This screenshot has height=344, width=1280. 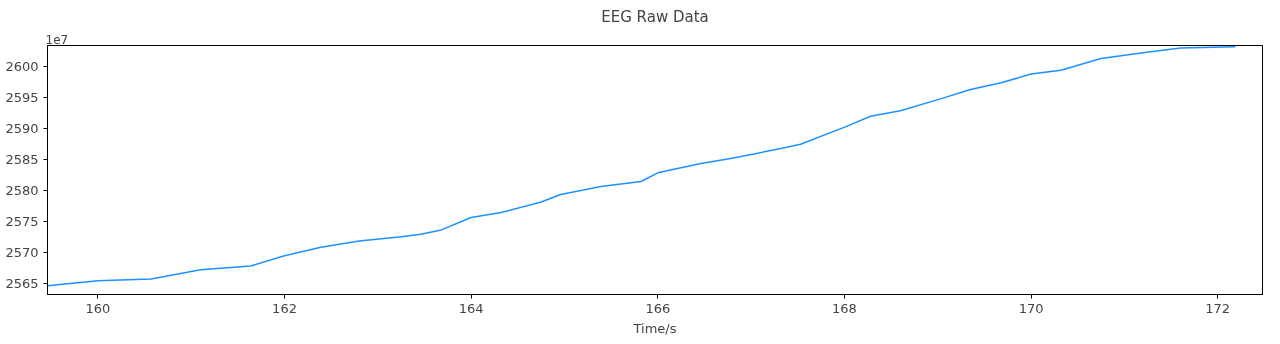 What do you see at coordinates (654, 328) in the screenshot?
I see `x-axis-title: Time/s` at bounding box center [654, 328].